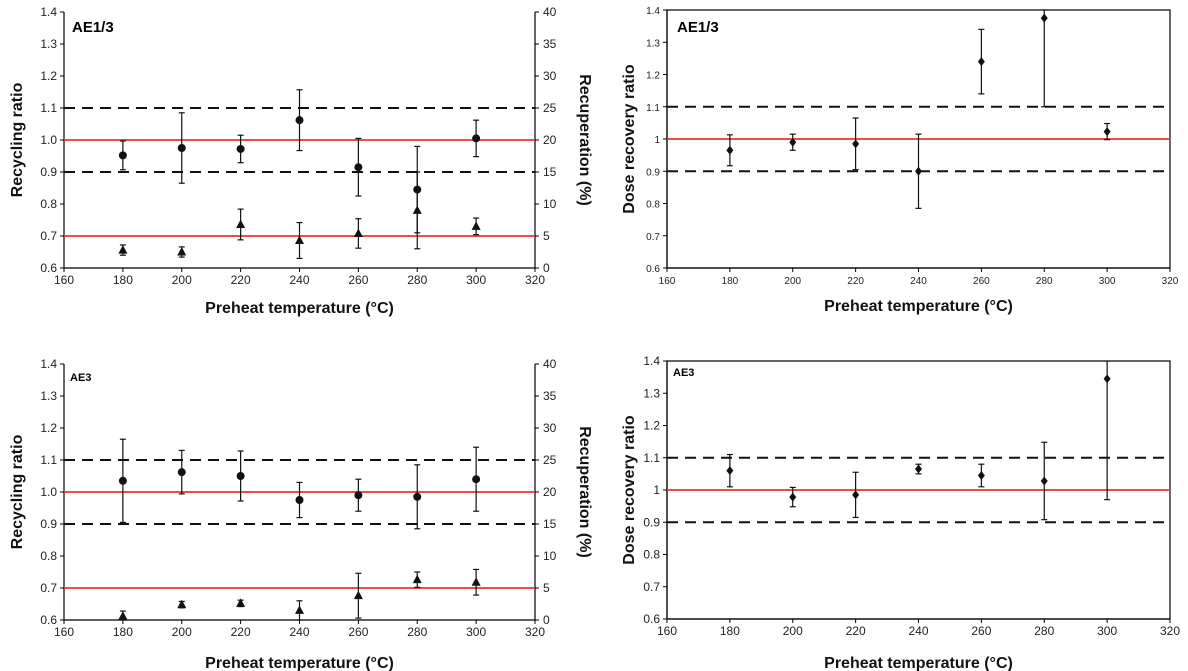  I want to click on y-axis-title: Dose recovery ratio, so click(629, 490).